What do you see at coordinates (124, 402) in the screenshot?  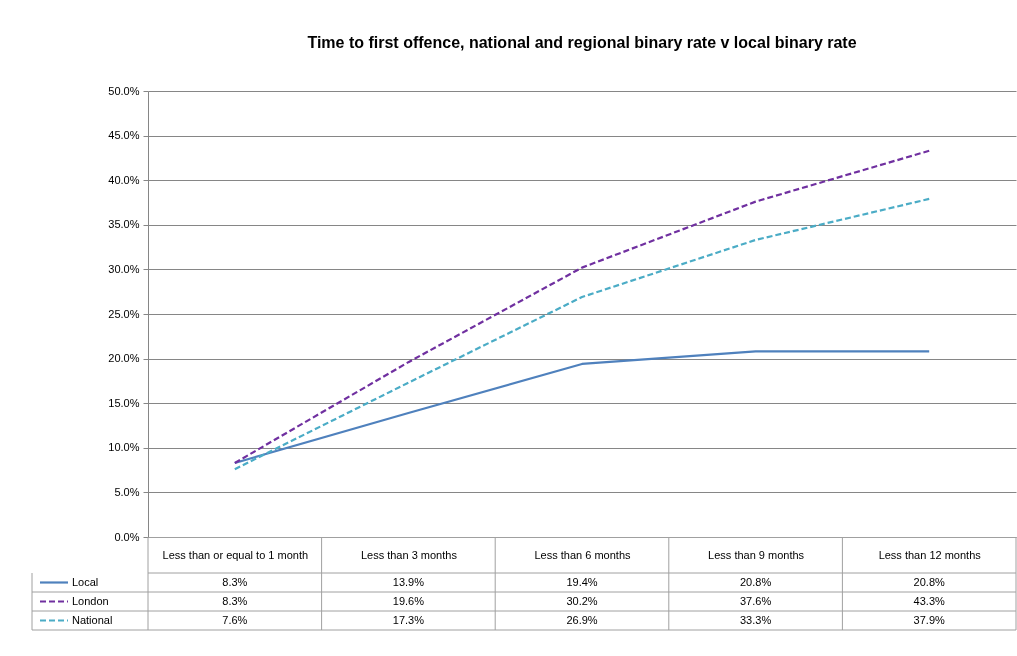 I see `y-tick-label: 15.0%` at bounding box center [124, 402].